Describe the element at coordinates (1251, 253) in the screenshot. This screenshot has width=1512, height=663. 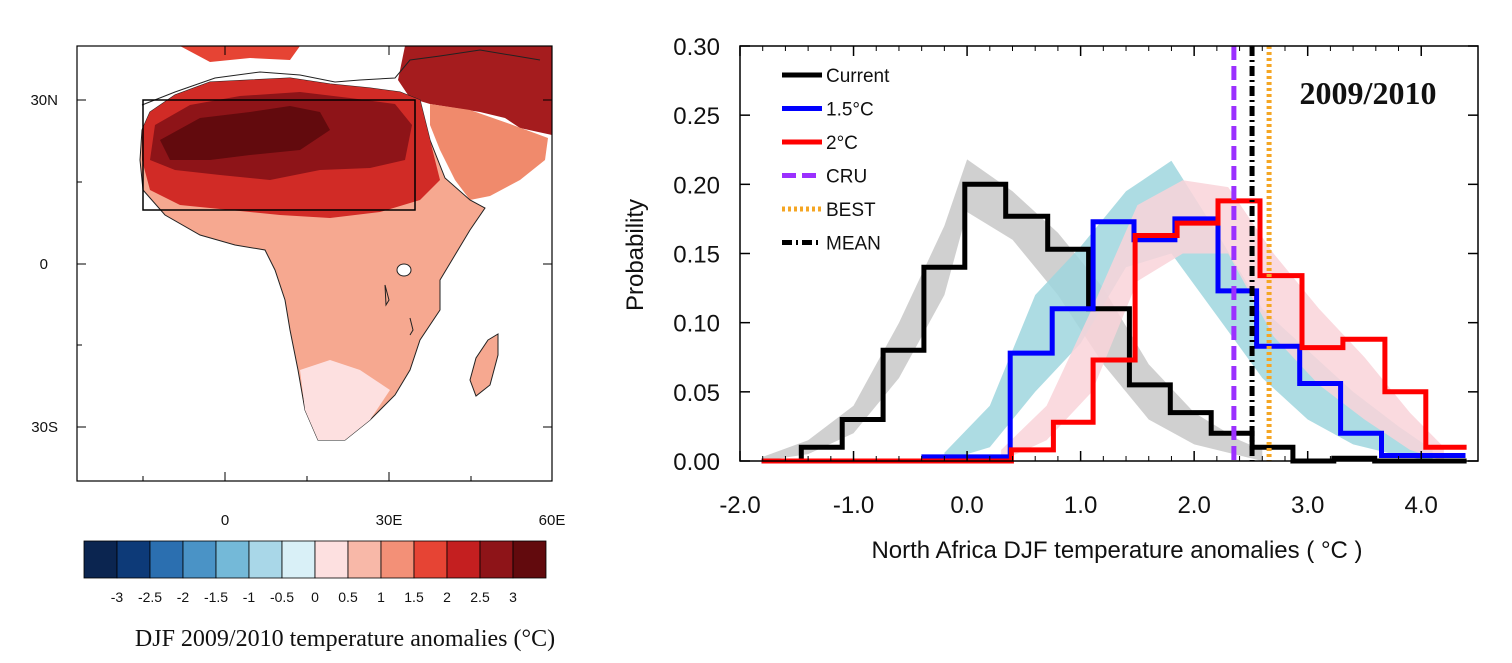
I see `observation-lines` at that location.